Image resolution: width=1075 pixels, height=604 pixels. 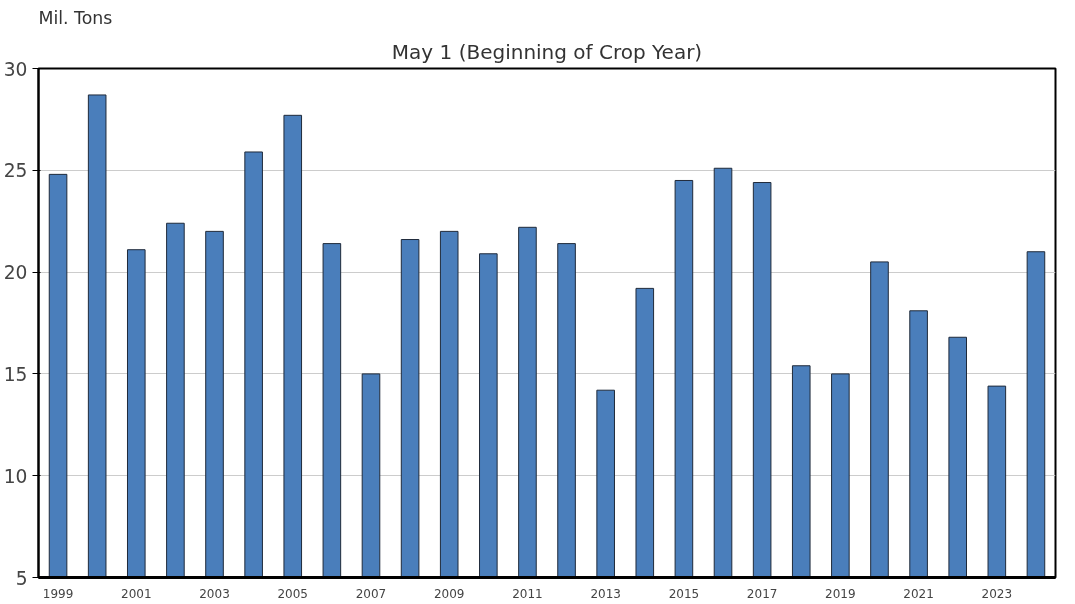 What do you see at coordinates (214, 593) in the screenshot?
I see `x-tick-label: 2003` at bounding box center [214, 593].